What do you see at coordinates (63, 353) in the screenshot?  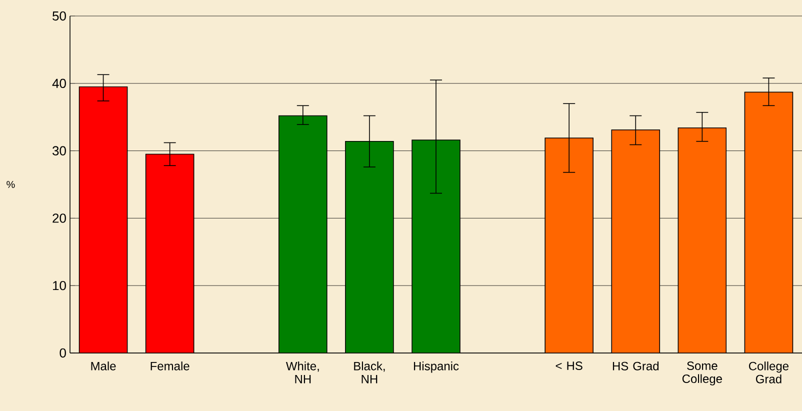 I see `y-tick-label: 0` at bounding box center [63, 353].